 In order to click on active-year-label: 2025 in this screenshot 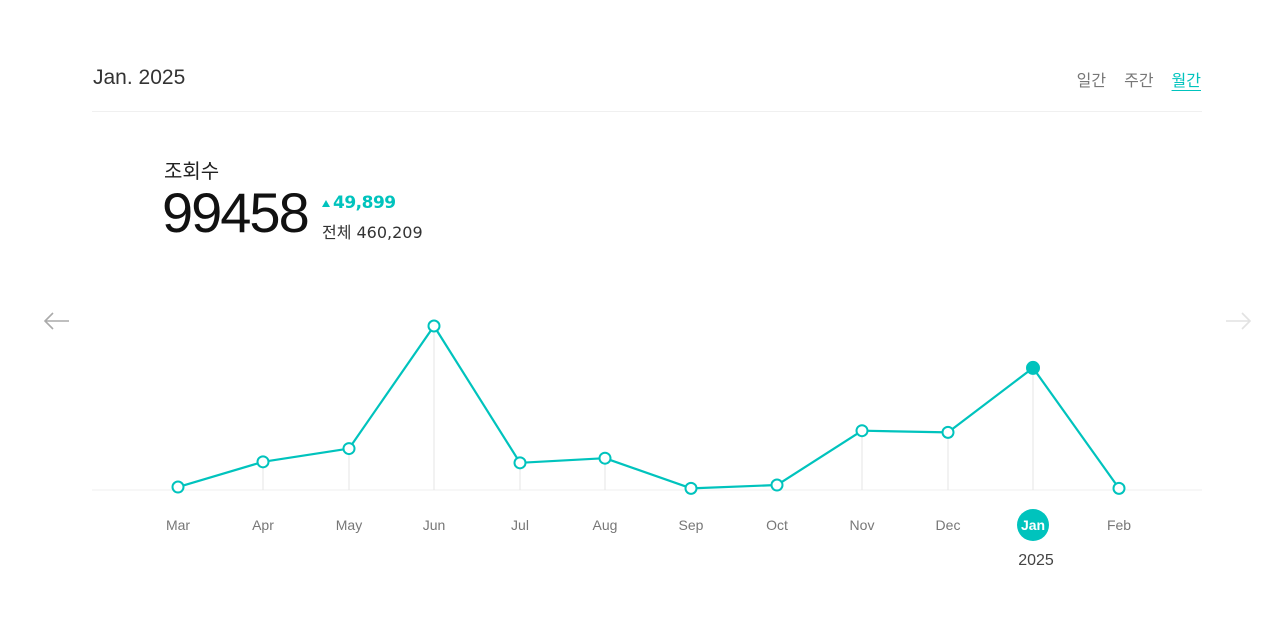, I will do `click(1036, 560)`.